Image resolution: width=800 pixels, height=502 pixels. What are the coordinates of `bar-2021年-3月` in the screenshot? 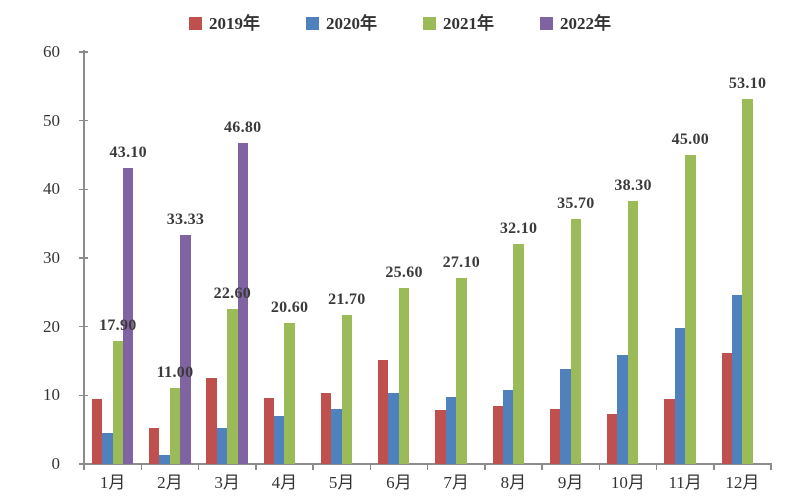 It's located at (232, 386).